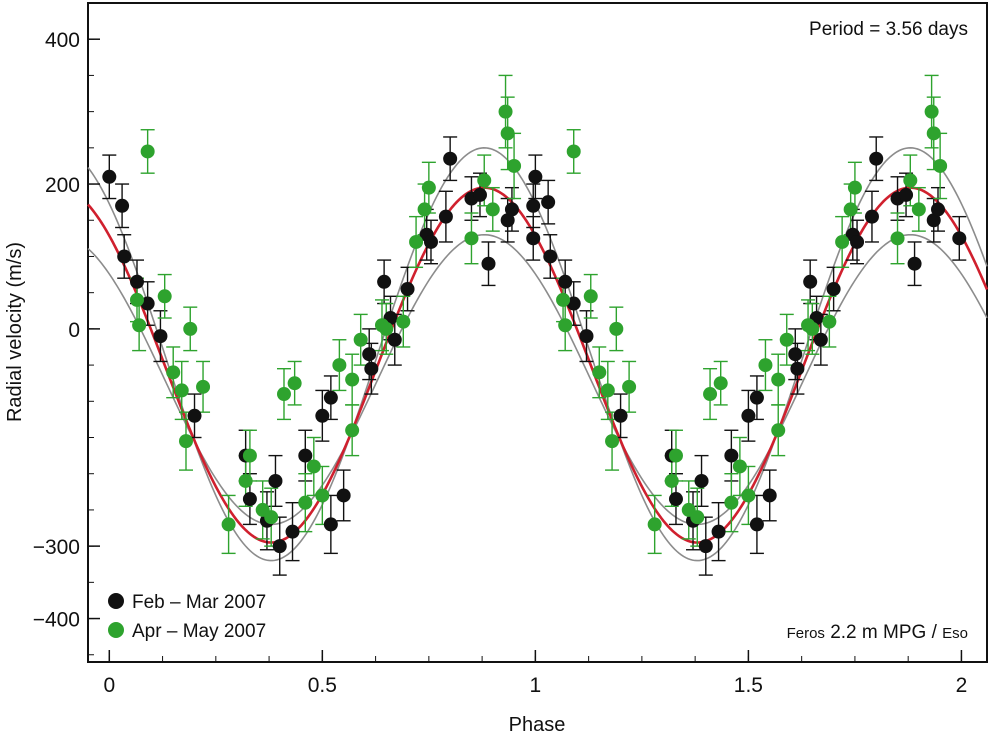 The image size is (991, 738). Describe the element at coordinates (62, 40) in the screenshot. I see `y-tick-label: 400` at that location.